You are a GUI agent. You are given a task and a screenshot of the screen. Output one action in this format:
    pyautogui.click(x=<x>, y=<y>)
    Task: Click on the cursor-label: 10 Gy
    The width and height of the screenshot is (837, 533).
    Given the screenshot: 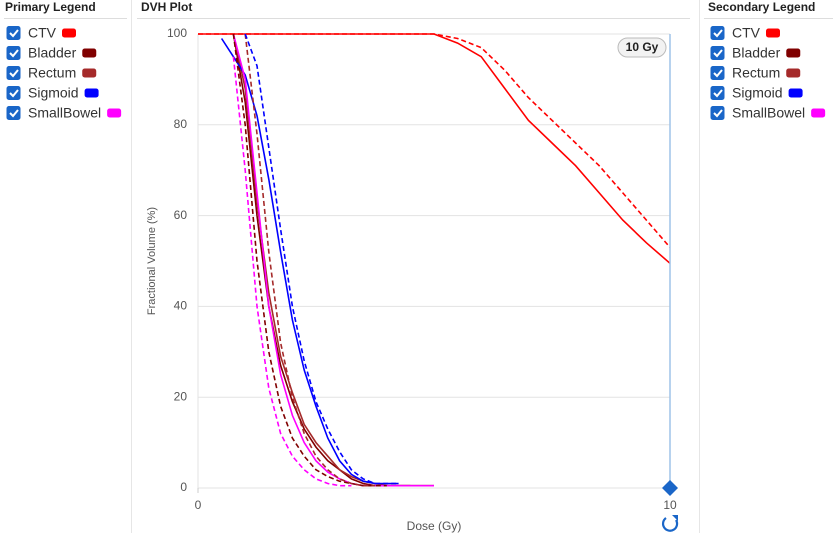 What is the action you would take?
    pyautogui.click(x=642, y=47)
    